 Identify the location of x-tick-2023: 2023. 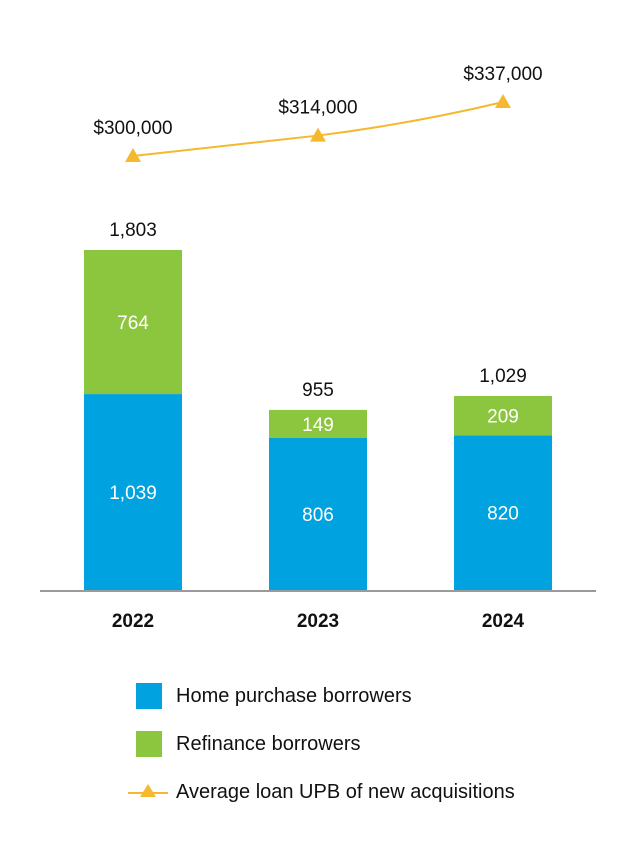
(318, 621).